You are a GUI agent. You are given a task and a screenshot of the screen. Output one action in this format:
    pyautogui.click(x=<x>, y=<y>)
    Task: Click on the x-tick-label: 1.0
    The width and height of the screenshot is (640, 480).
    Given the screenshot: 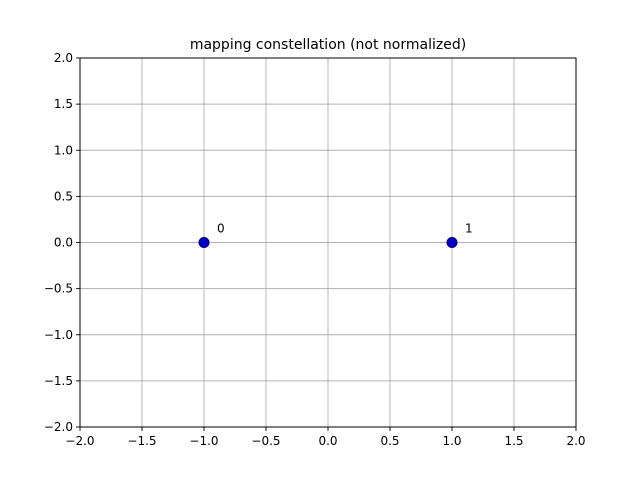 What is the action you would take?
    pyautogui.click(x=451, y=441)
    